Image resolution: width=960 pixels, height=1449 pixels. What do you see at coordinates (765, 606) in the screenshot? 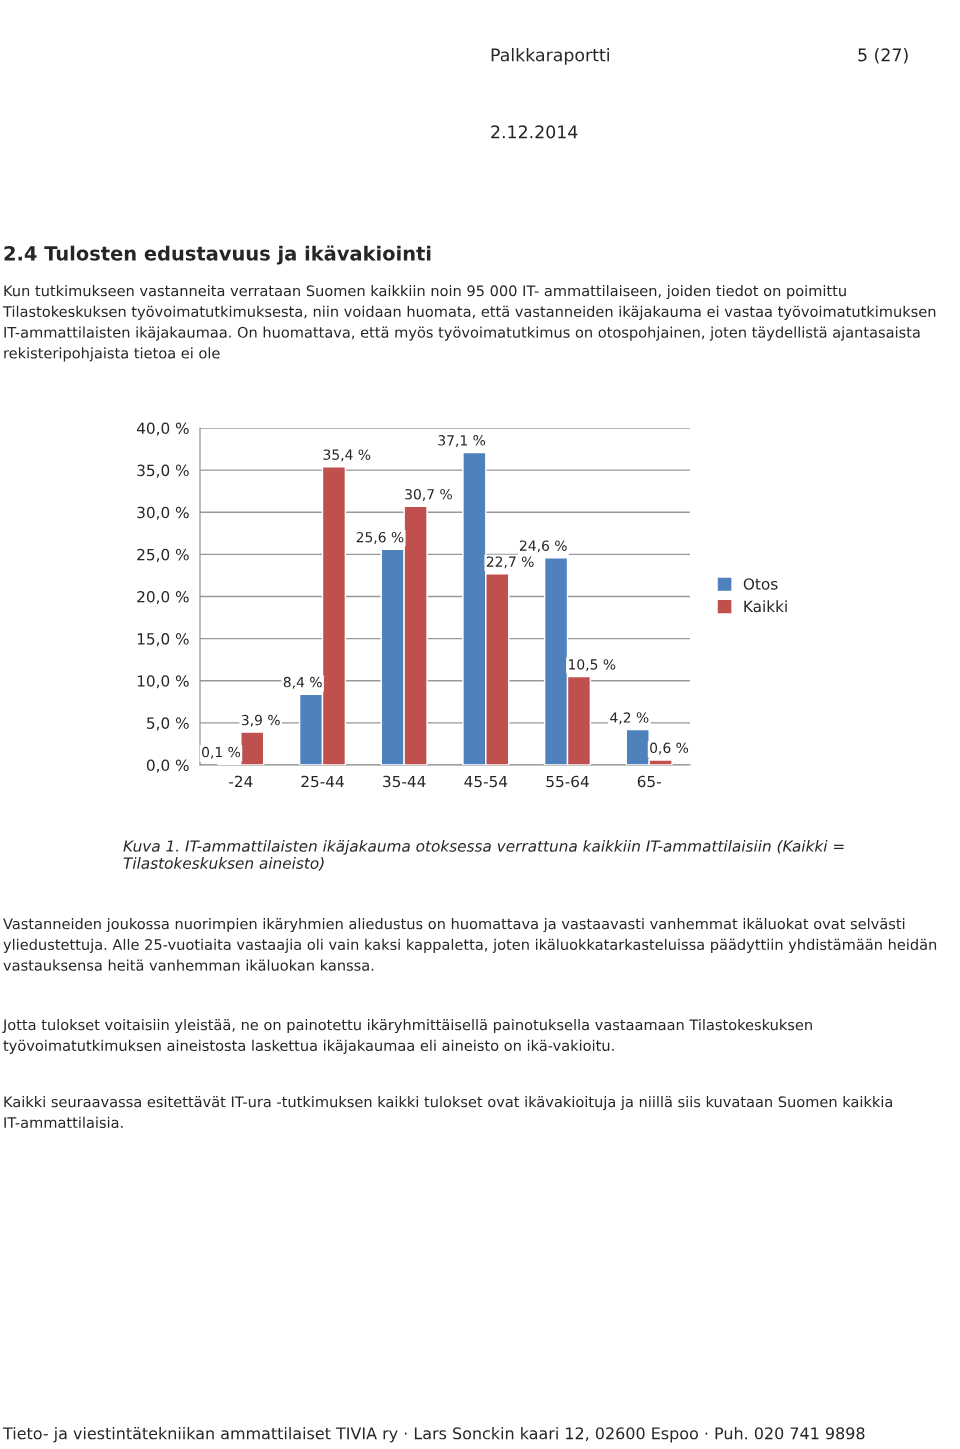
I see `legend-label: Kaikki` at bounding box center [765, 606].